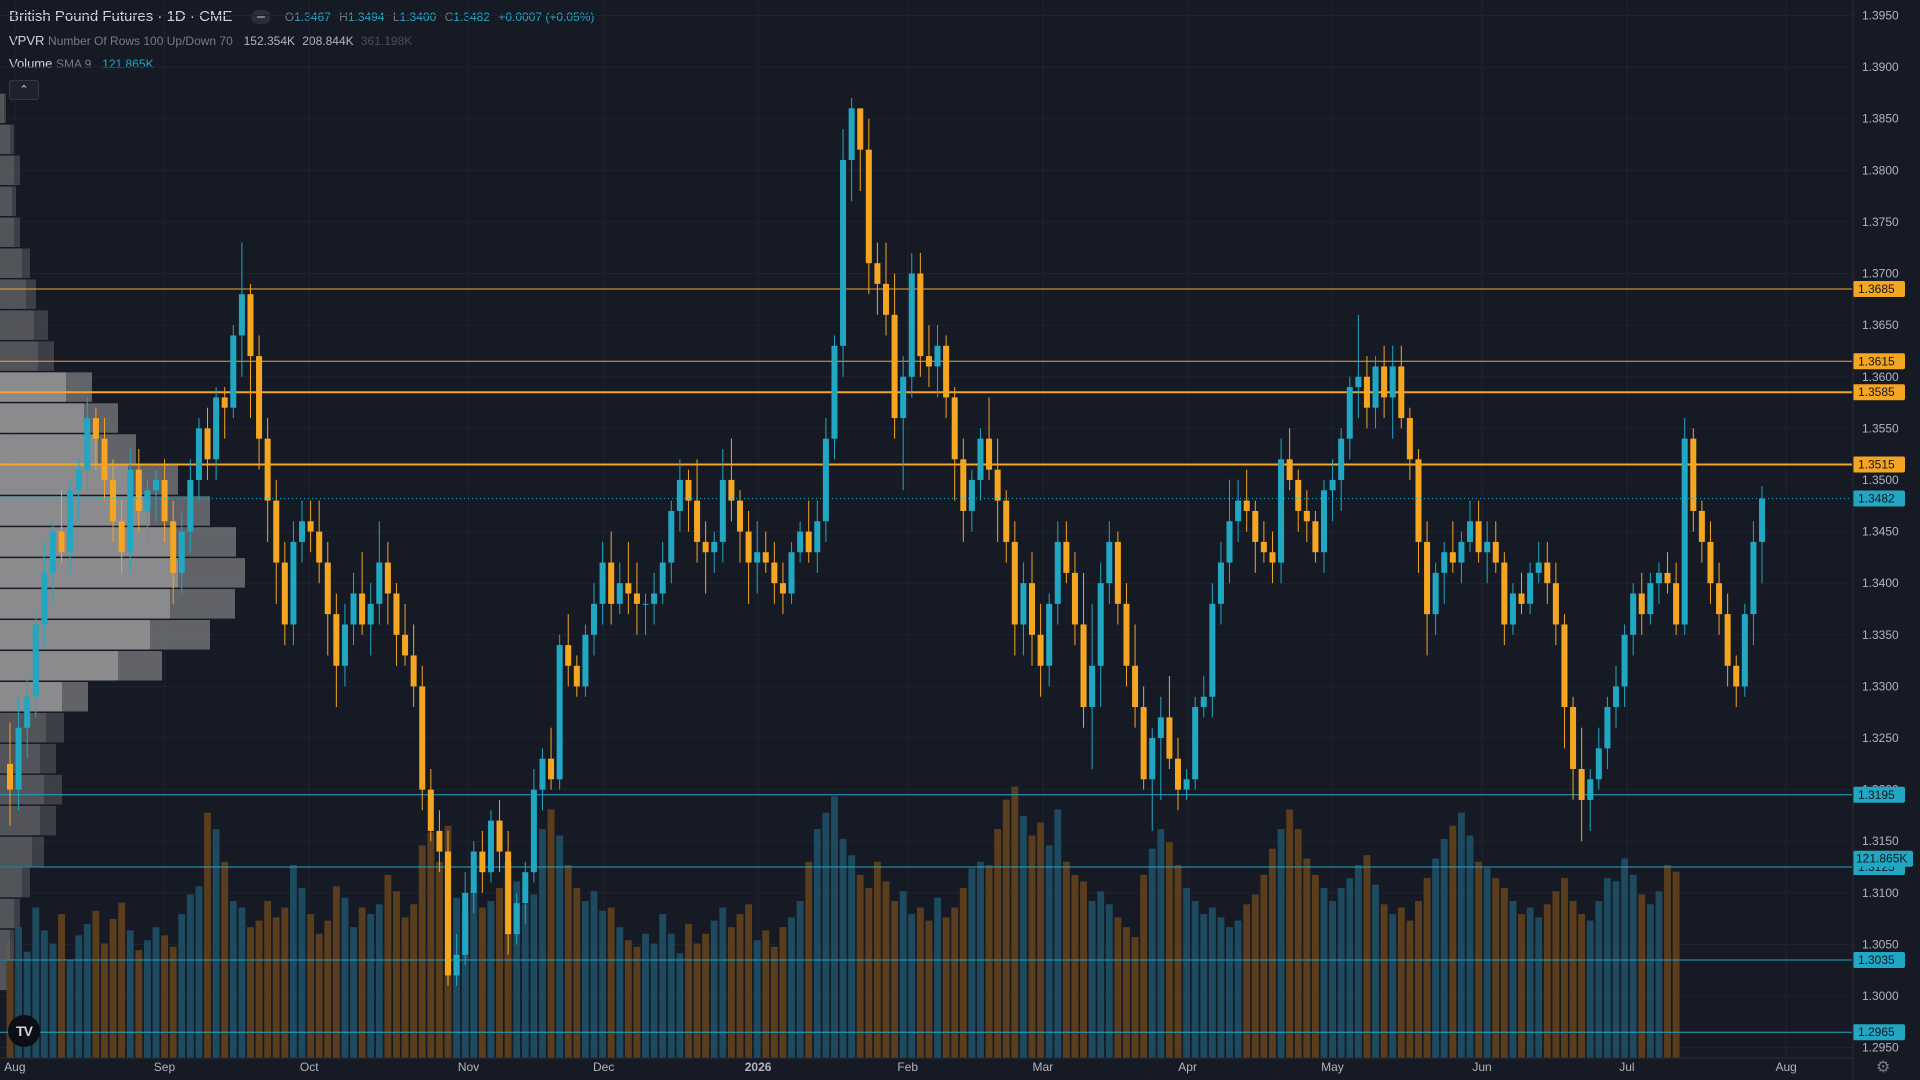 This screenshot has height=1080, width=1920. I want to click on collapse-legend-button: ⌃, so click(24, 90).